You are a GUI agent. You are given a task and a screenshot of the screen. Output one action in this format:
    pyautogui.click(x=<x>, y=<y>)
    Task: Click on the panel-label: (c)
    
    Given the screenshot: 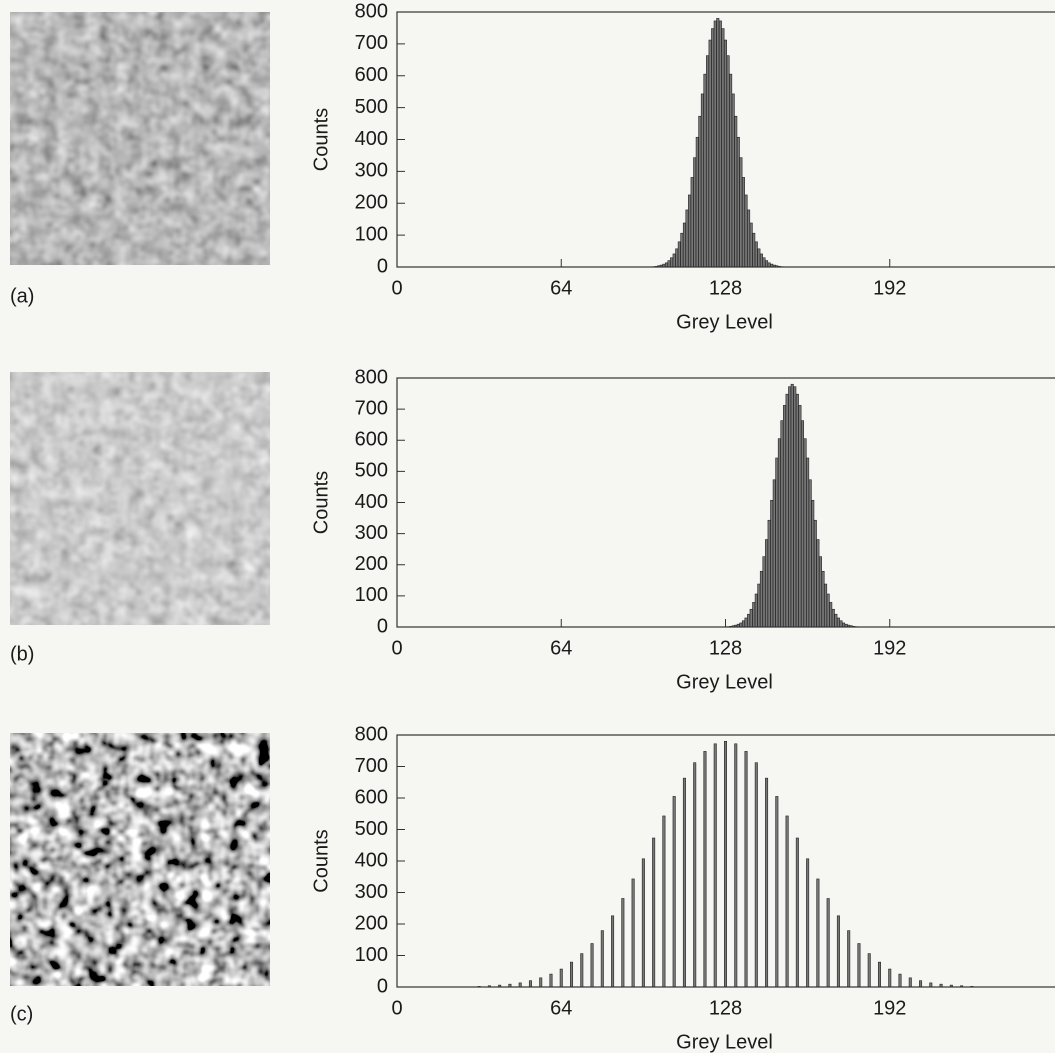 What is the action you would take?
    pyautogui.click(x=21, y=1014)
    